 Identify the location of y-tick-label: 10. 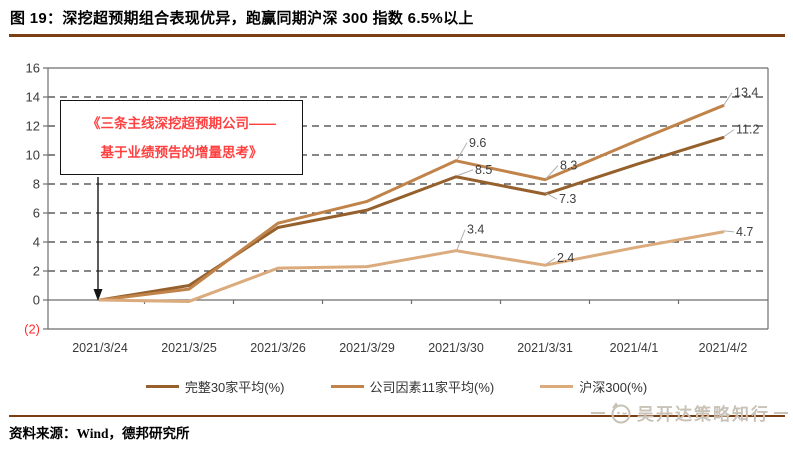
(33, 155).